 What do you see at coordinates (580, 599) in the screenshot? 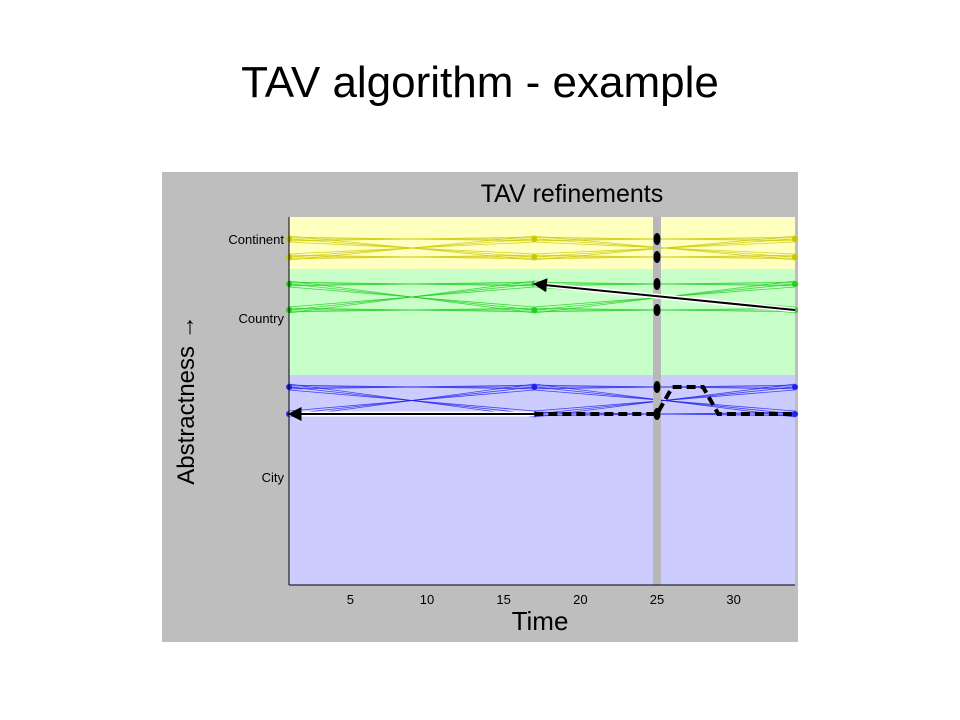
I see `x-tick-label: 20` at bounding box center [580, 599].